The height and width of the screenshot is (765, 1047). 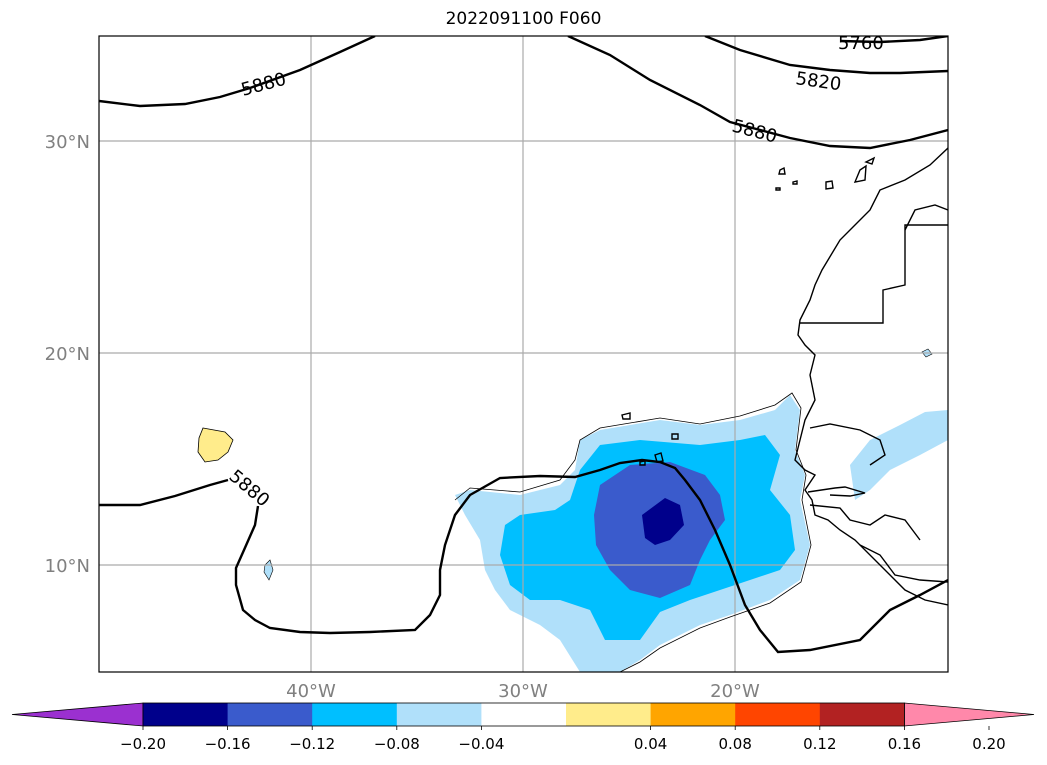 What do you see at coordinates (312, 744) in the screenshot?
I see `colorbar-tick-label: −0.12` at bounding box center [312, 744].